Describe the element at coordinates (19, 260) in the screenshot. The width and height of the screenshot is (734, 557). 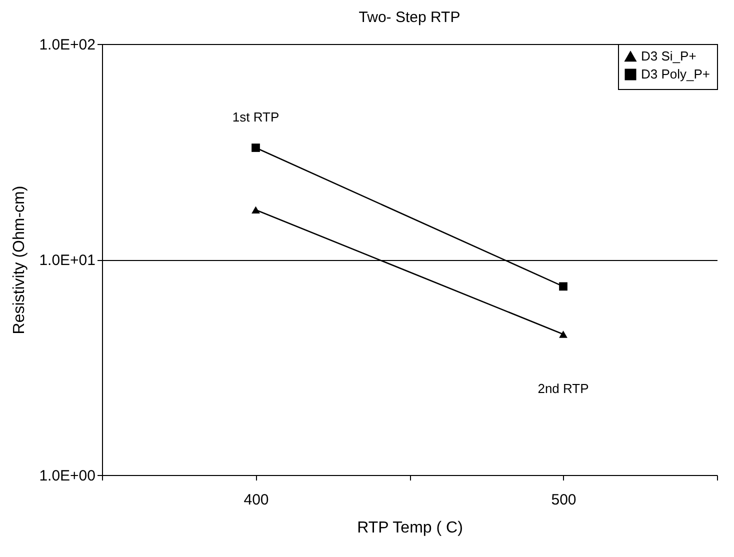
I see `y-axis-title: Resistivity (Ohm-cm)` at that location.